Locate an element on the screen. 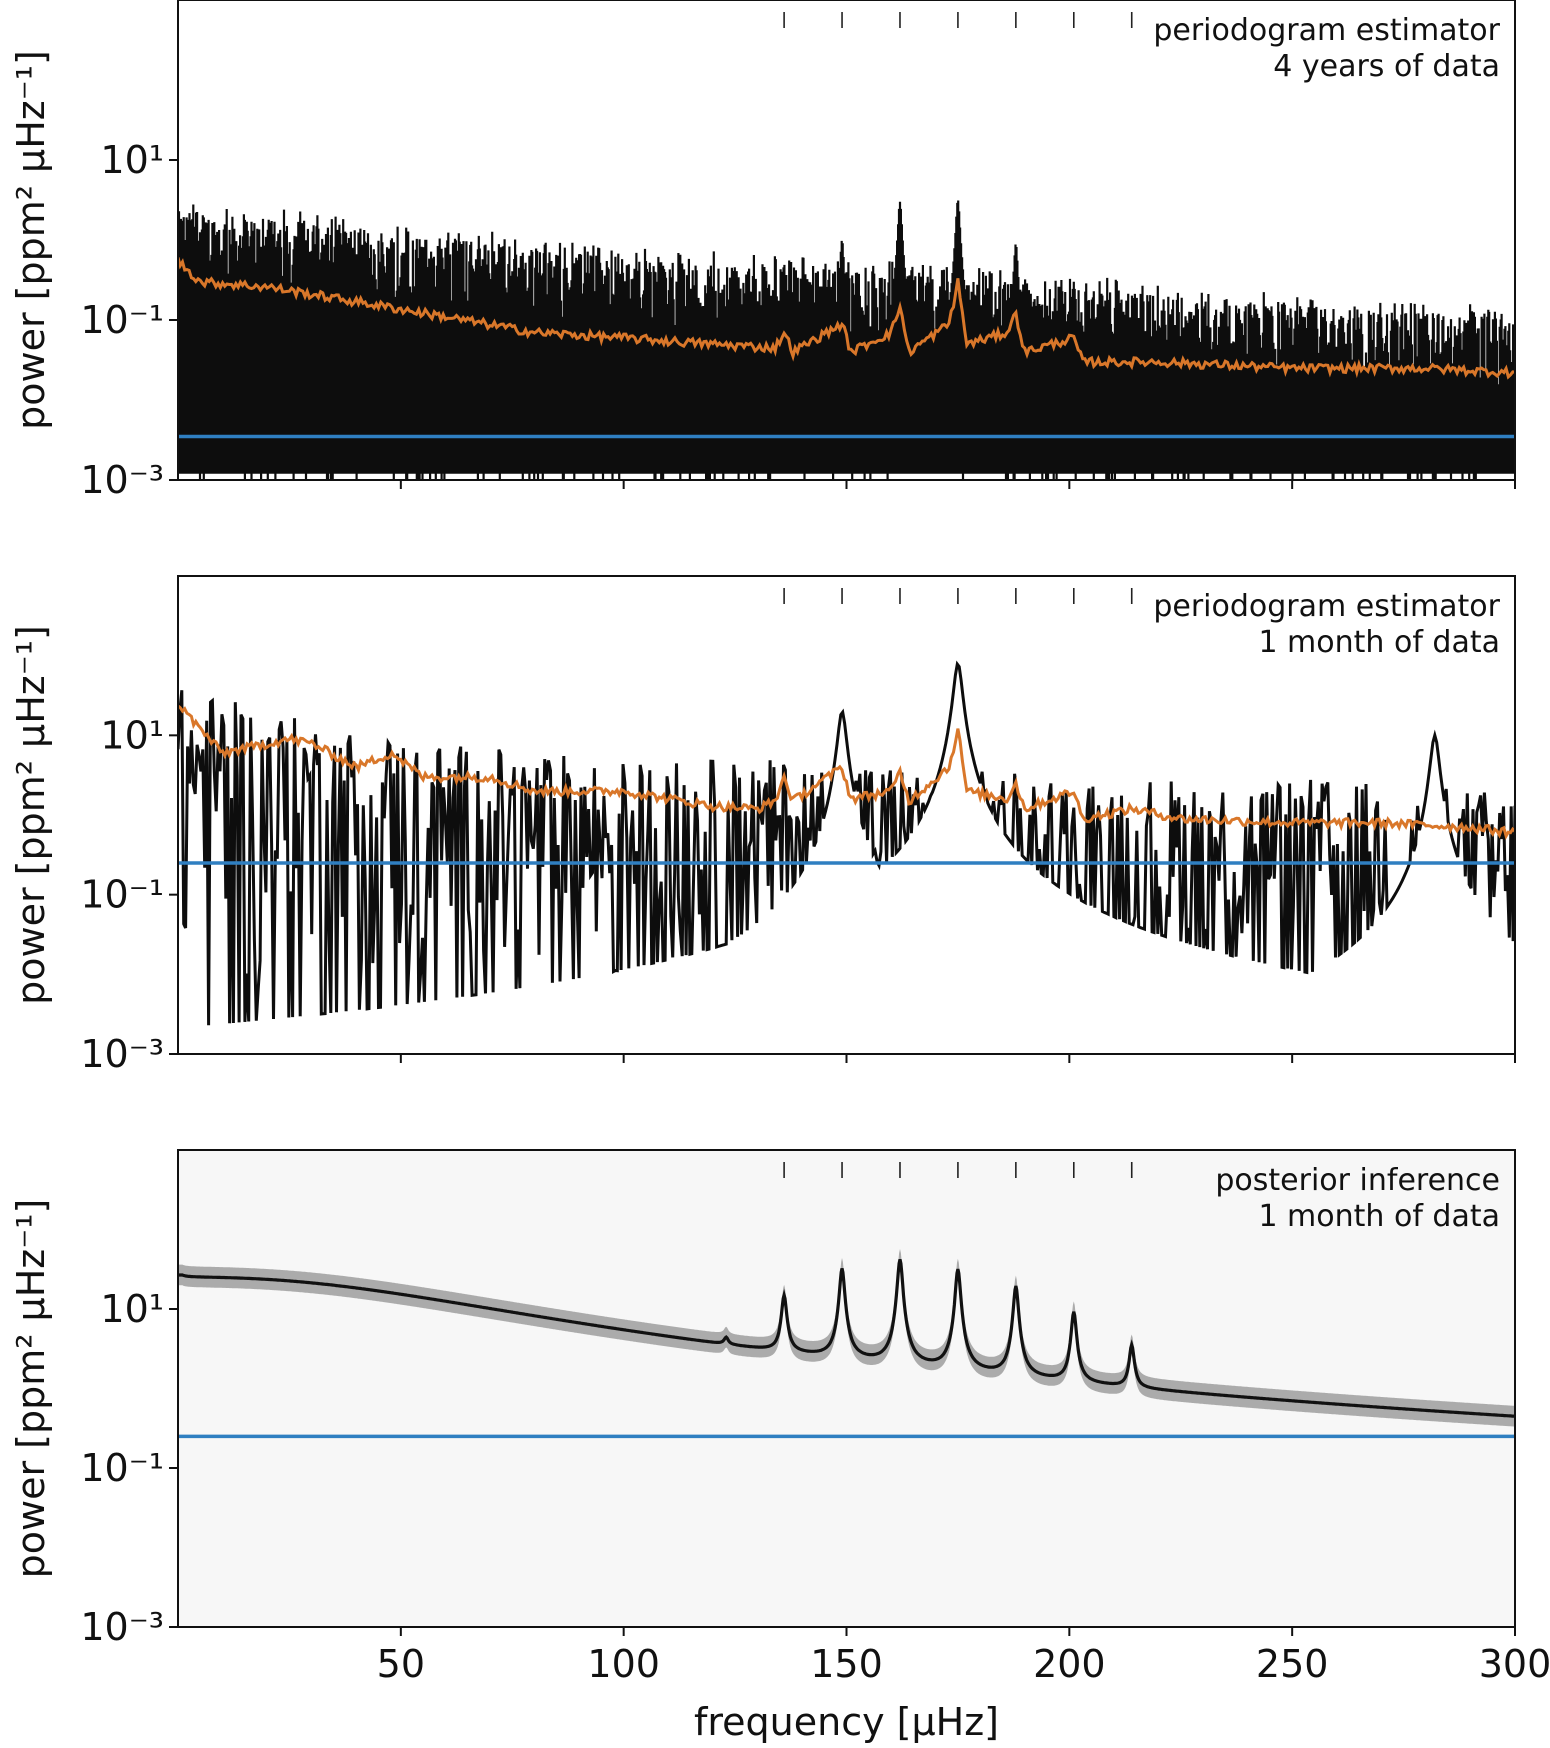 This screenshot has width=1550, height=1748. posterior-band is located at coordinates (846, 1338).